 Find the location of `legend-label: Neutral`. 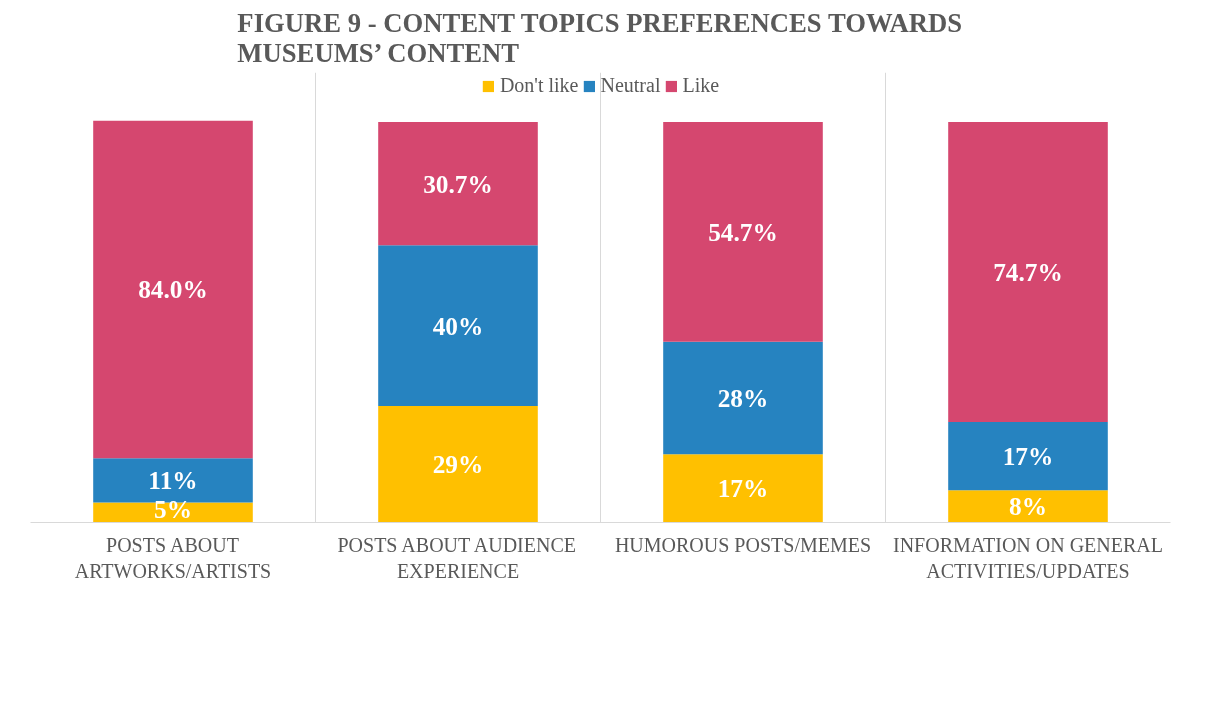

legend-label: Neutral is located at coordinates (630, 85).